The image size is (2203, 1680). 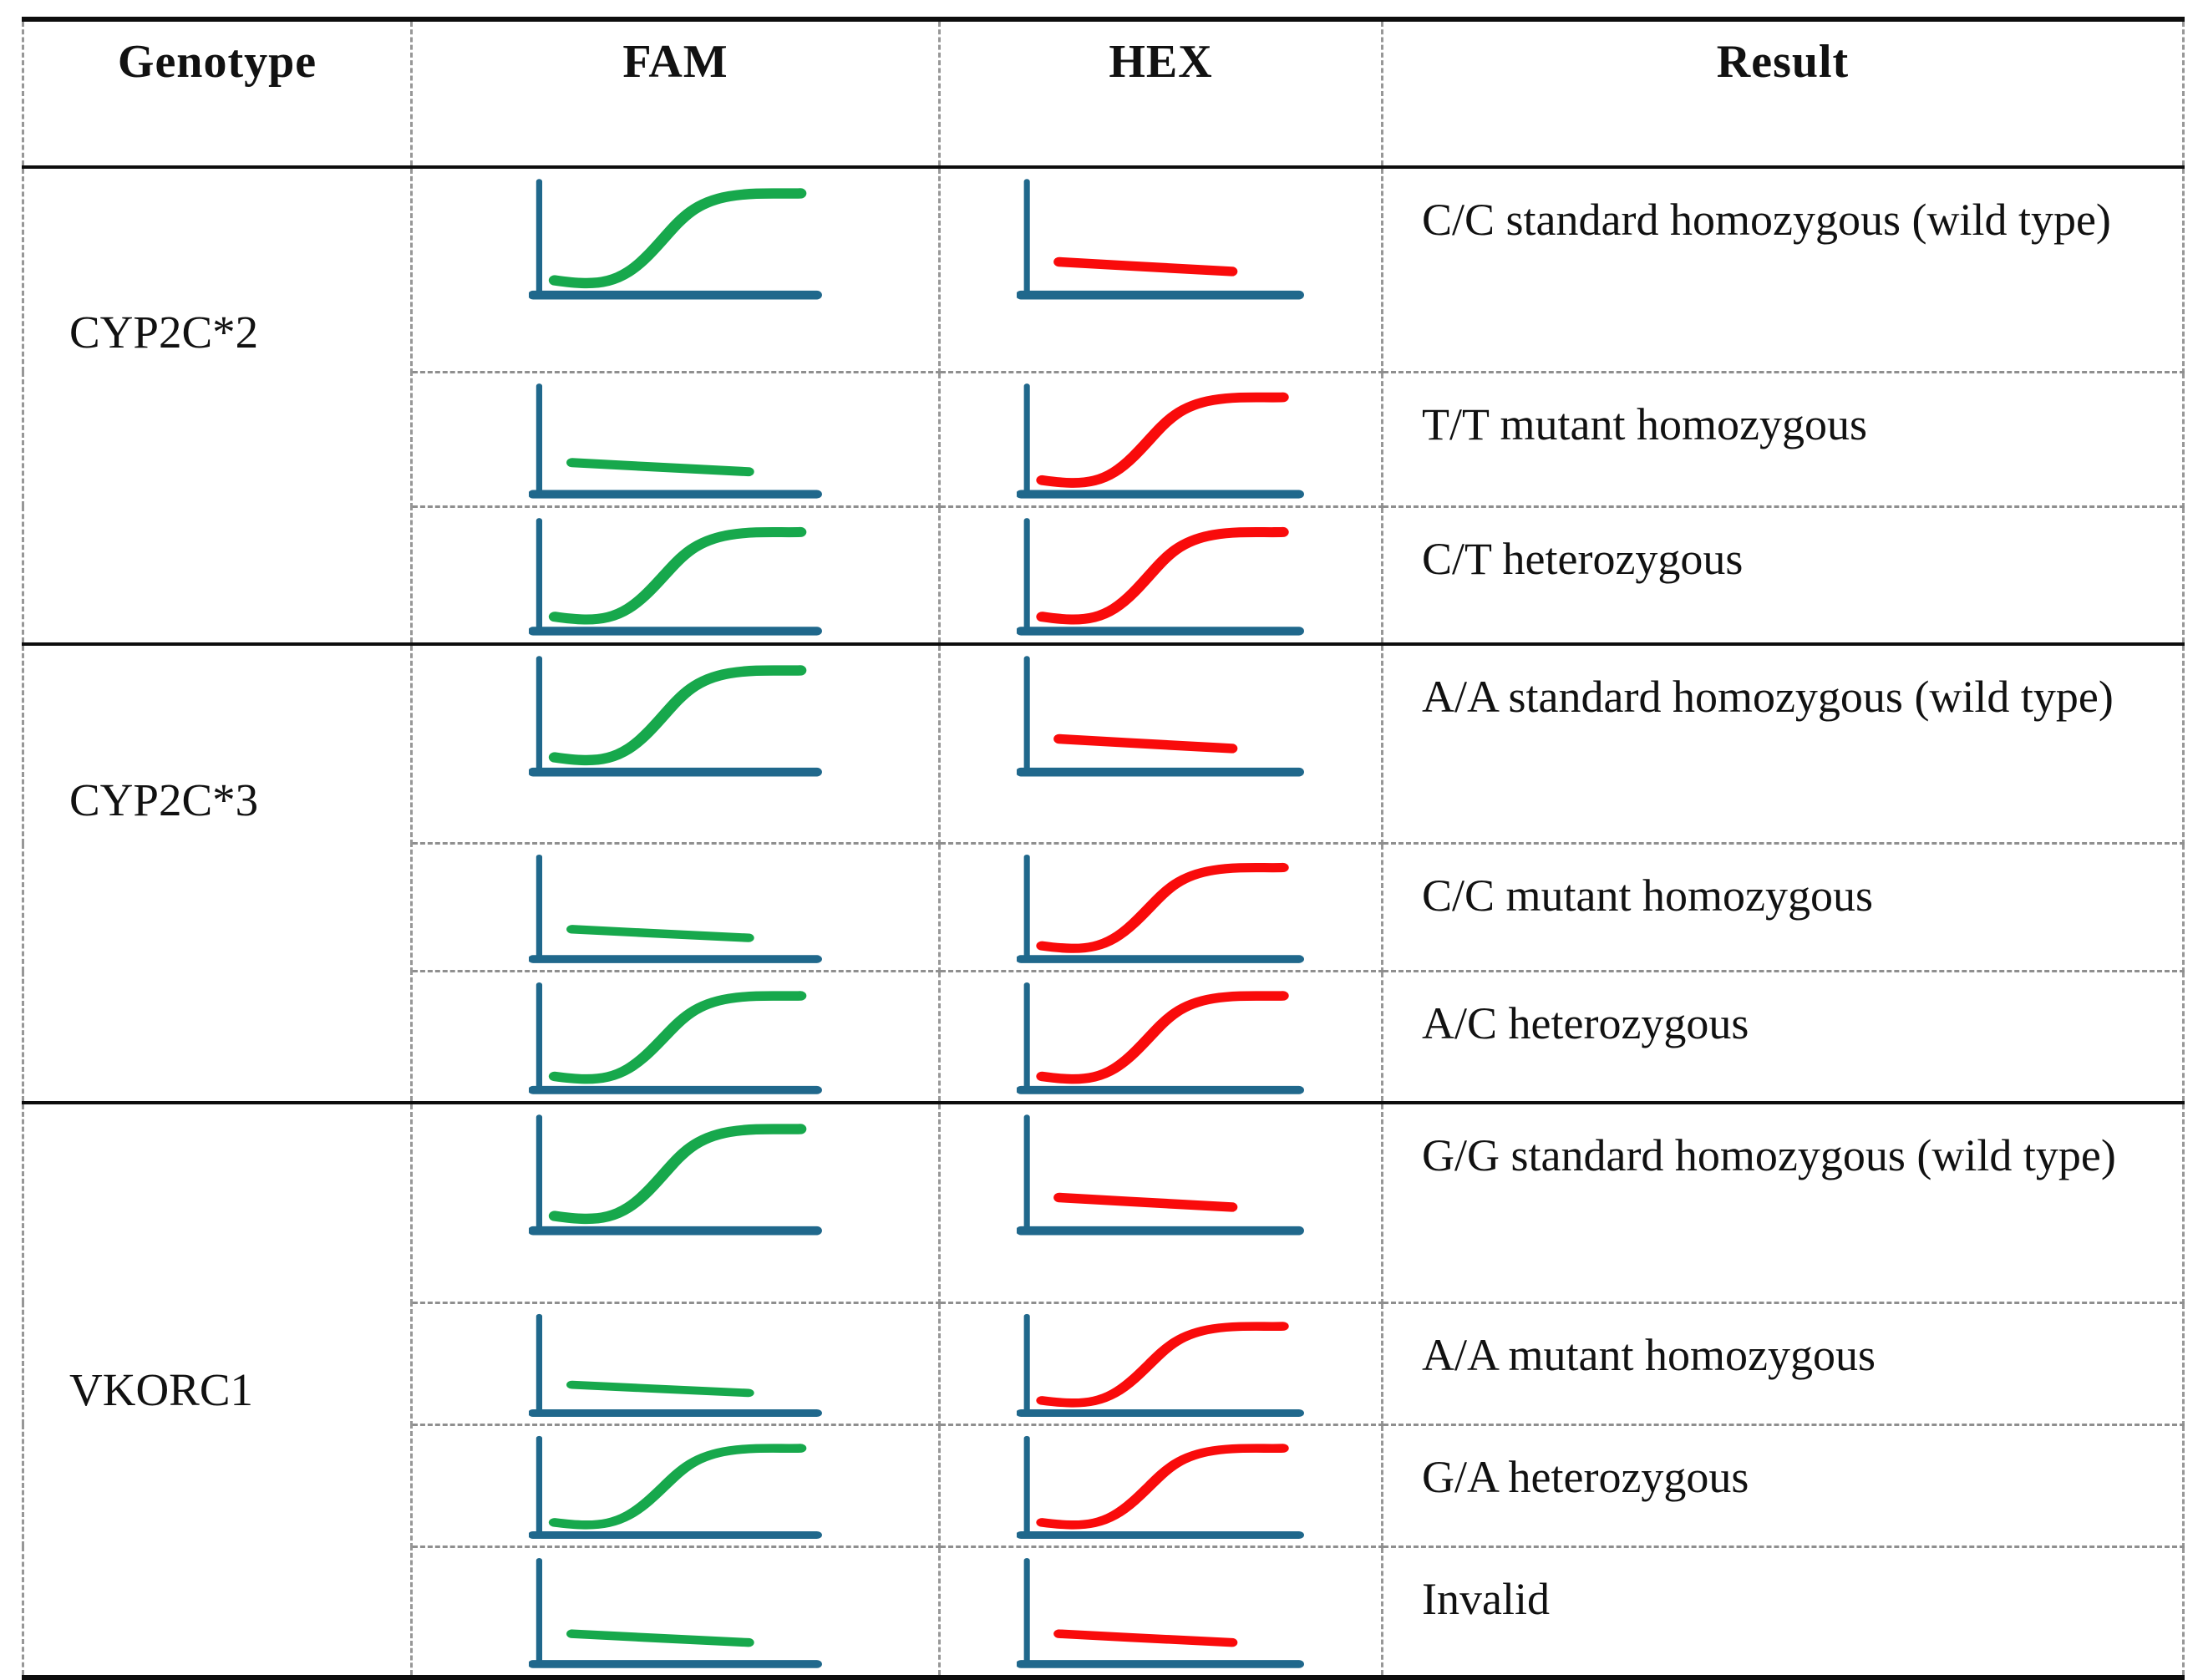 I want to click on table-header-row: Genotype FAM HEX Result, so click(x=1103, y=93).